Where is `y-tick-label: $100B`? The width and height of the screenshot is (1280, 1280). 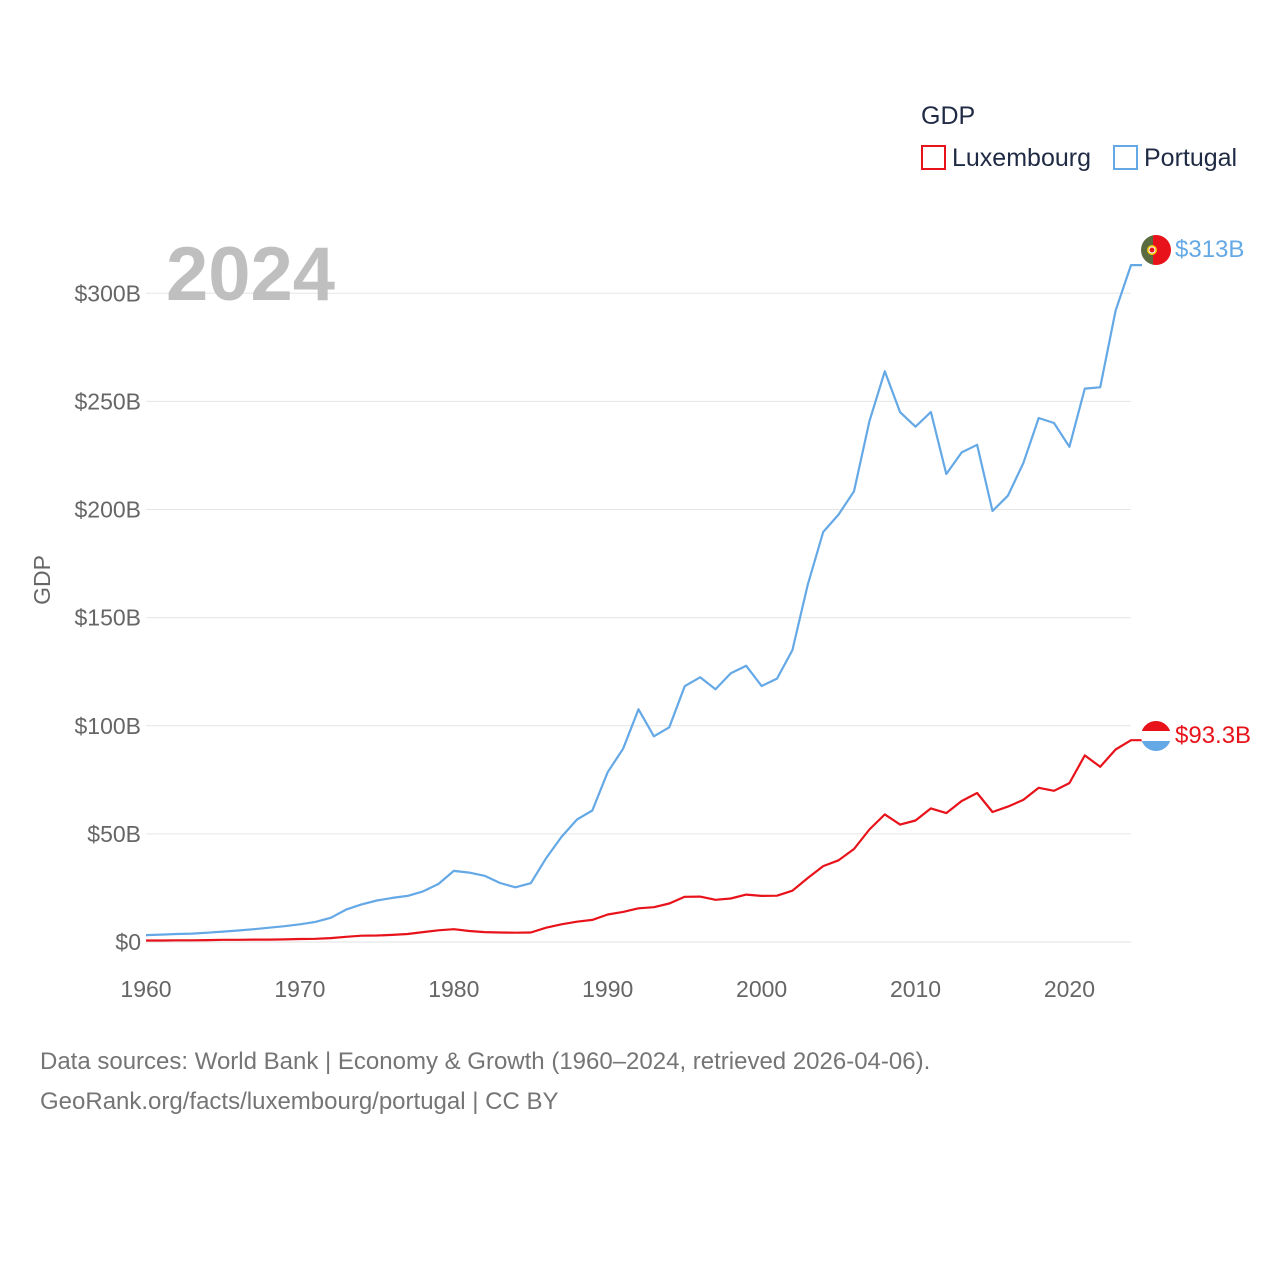
y-tick-label: $100B is located at coordinates (107, 726).